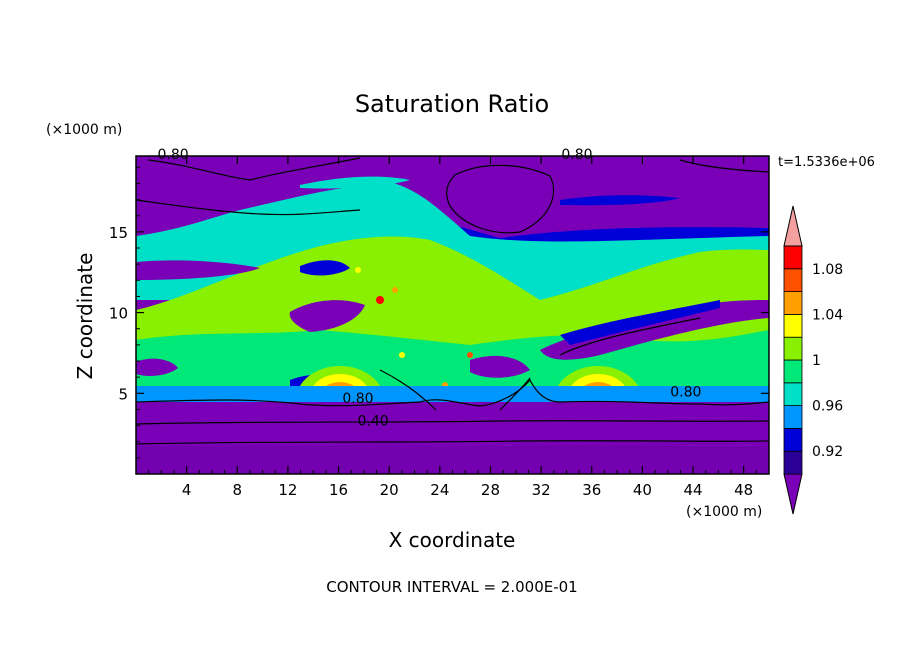  I want to click on colorbar-label: 1.08, so click(827, 270).